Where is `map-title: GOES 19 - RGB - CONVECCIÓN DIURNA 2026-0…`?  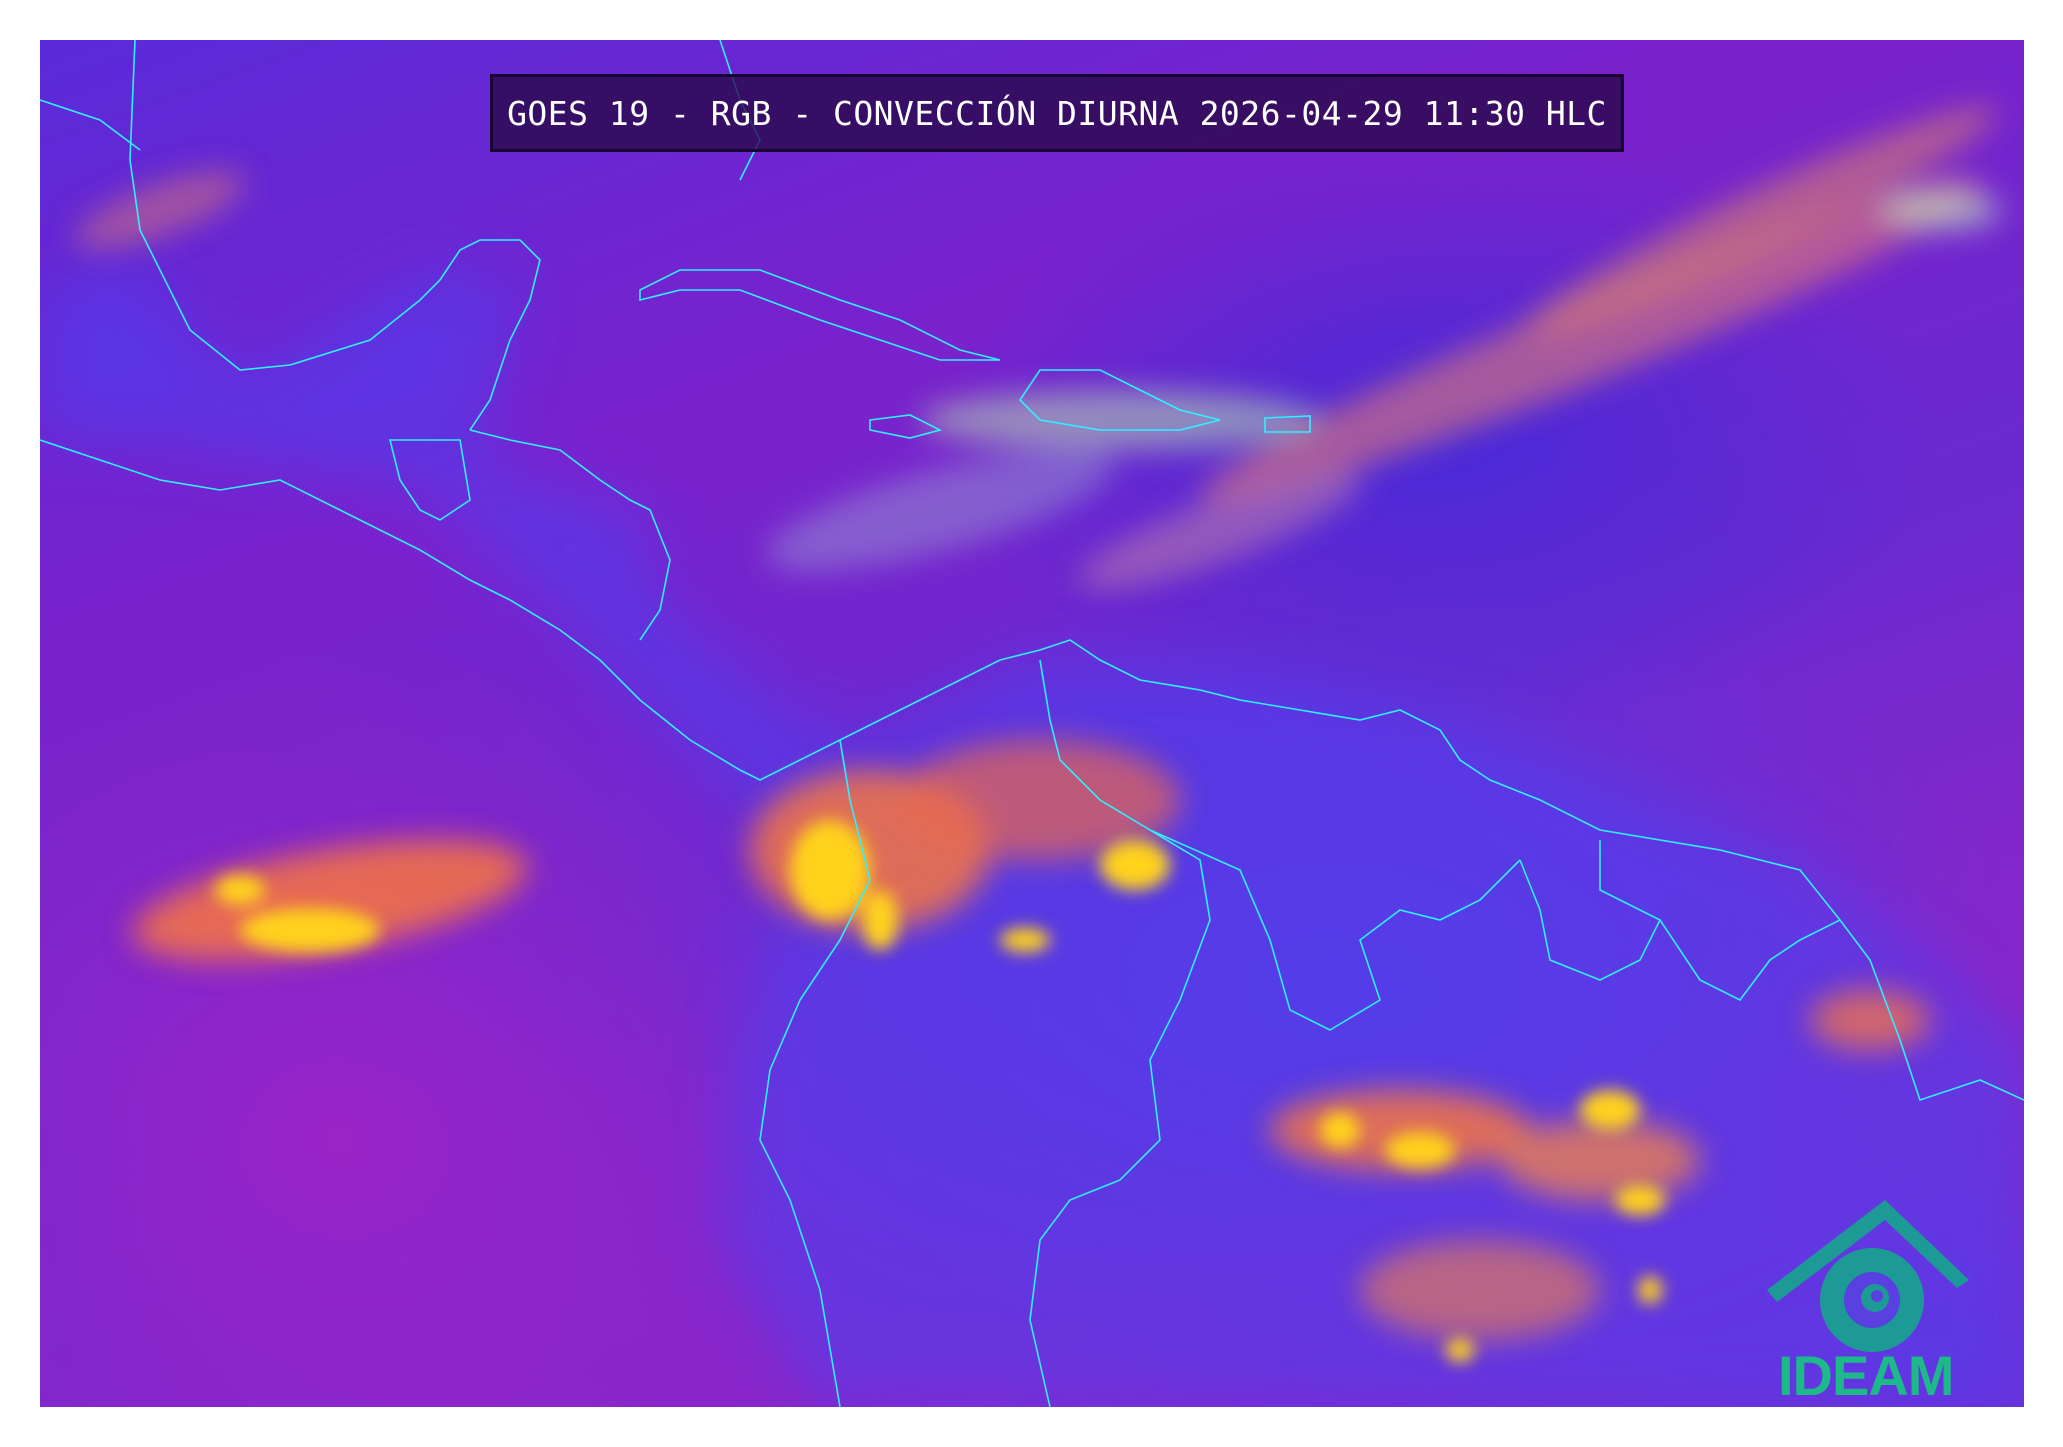
map-title: GOES 19 - RGB - CONVECCIÓN DIURNA 2026-0… is located at coordinates (1057, 113).